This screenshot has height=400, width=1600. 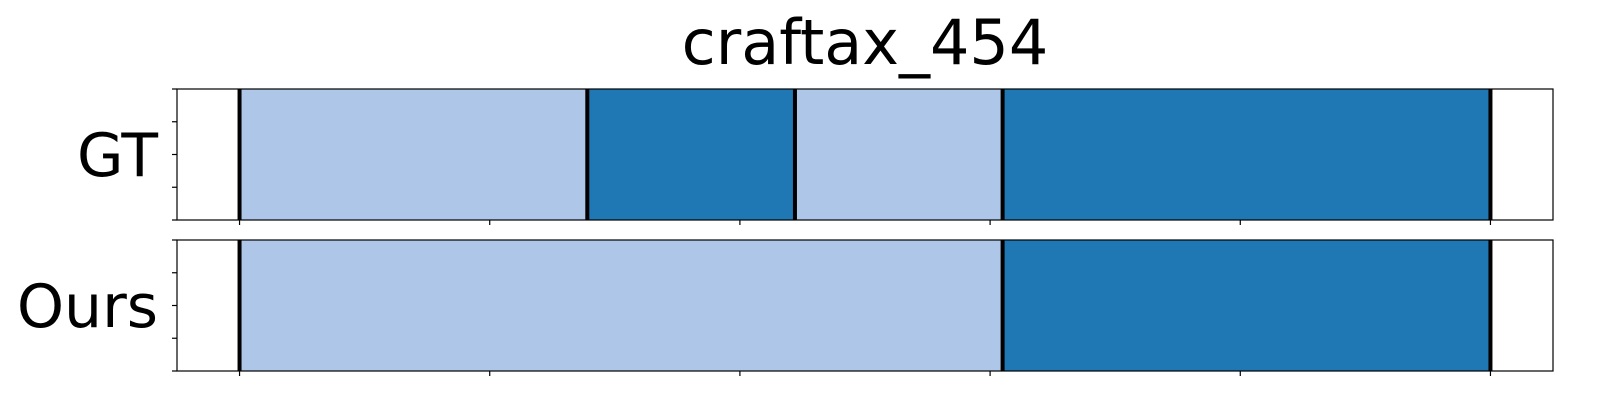 What do you see at coordinates (117, 156) in the screenshot?
I see `row-label-gt: GT` at bounding box center [117, 156].